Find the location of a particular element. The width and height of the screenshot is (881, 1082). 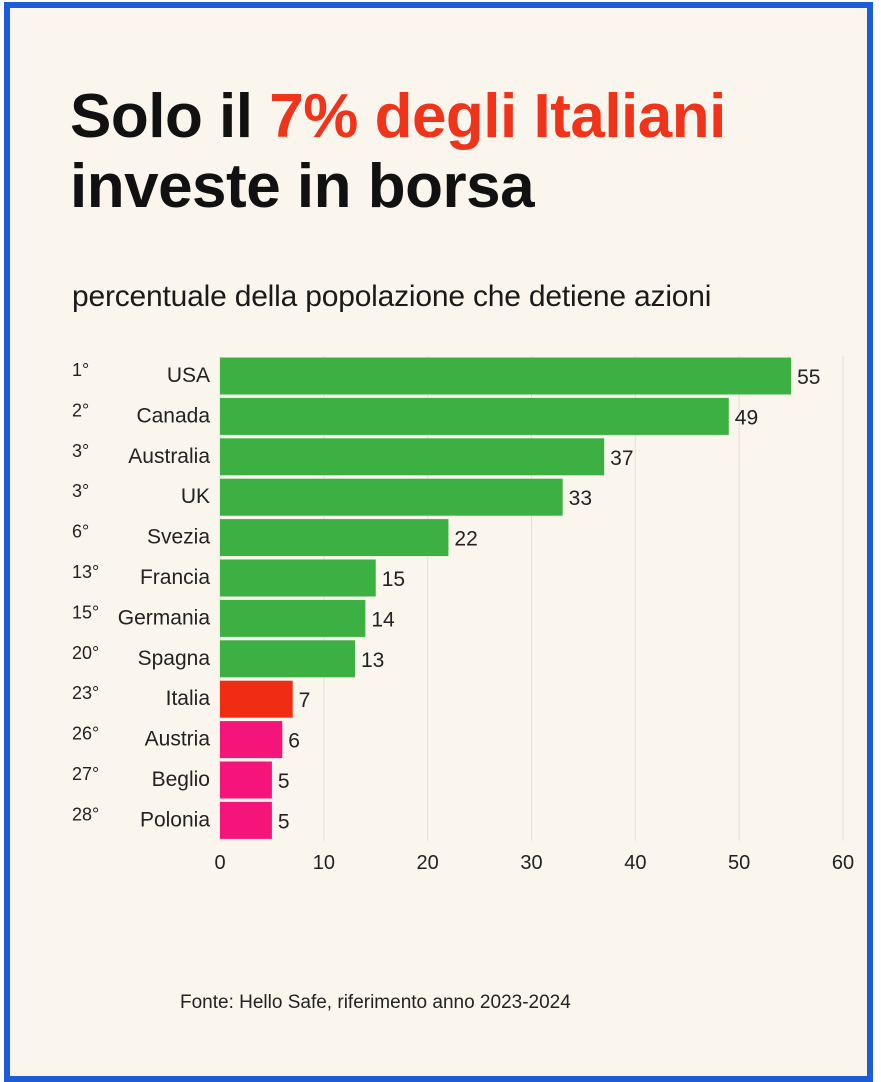

data-label: 33 is located at coordinates (580, 498).